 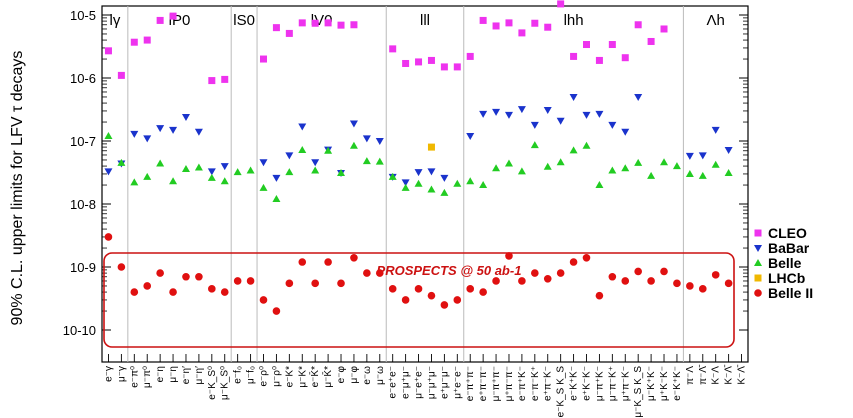 I want to click on legend-label: BaBar, so click(x=789, y=248).